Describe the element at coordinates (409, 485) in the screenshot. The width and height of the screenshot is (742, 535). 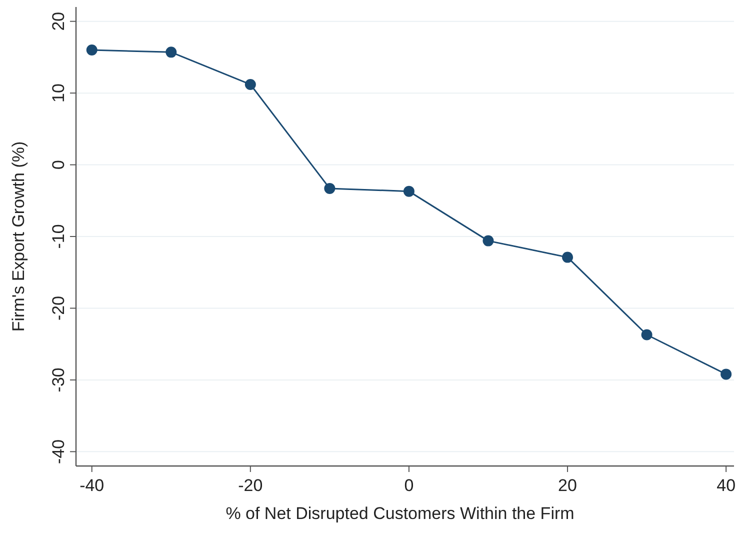
I see `x-tick-label: 0` at that location.